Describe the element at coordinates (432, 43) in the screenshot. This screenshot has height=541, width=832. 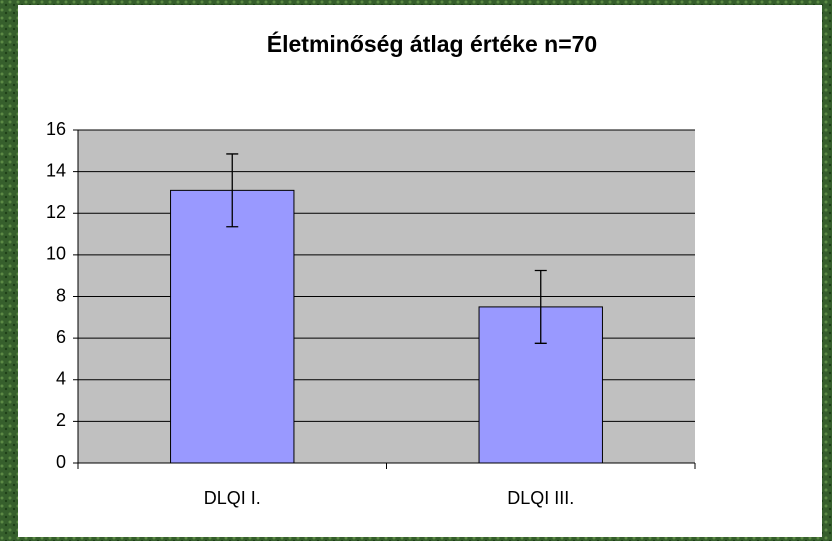
I see `chart-title: Életminőség átlag értéke n=70` at that location.